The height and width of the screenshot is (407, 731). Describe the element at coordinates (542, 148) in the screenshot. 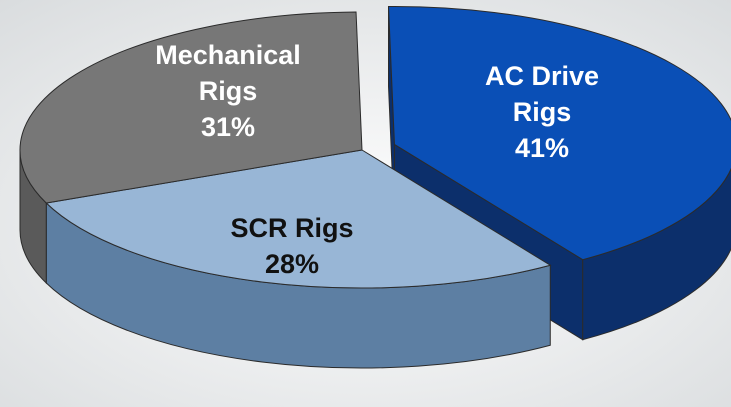

I see `slice-percent-label: 41%` at that location.